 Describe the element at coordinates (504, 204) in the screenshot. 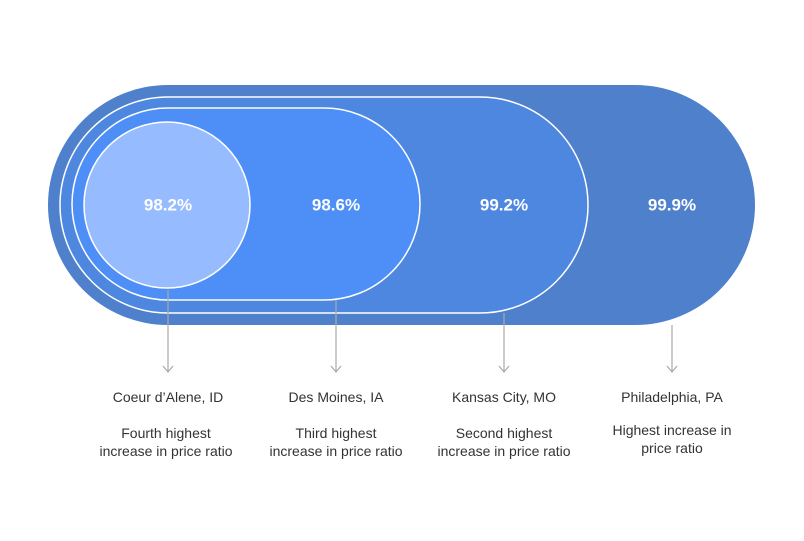

I see `value-label: 99.2%` at that location.